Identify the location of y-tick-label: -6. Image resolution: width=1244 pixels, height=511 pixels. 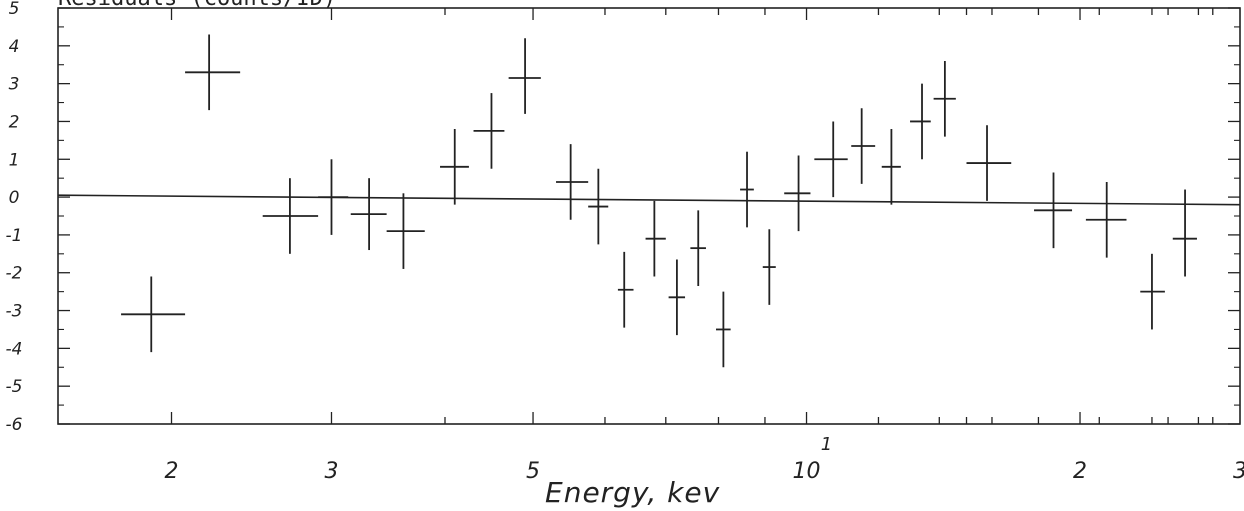
(14, 425).